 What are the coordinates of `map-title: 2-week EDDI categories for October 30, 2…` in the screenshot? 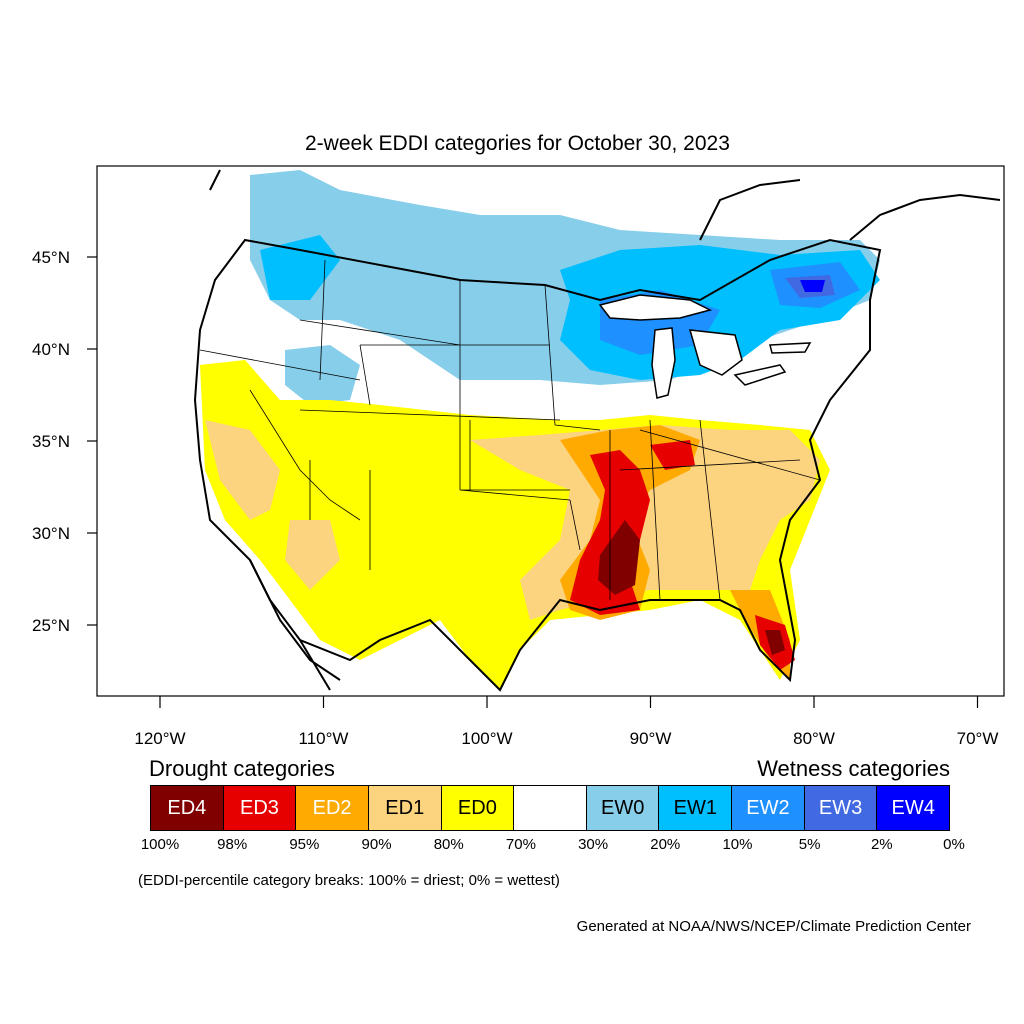 It's located at (517, 143).